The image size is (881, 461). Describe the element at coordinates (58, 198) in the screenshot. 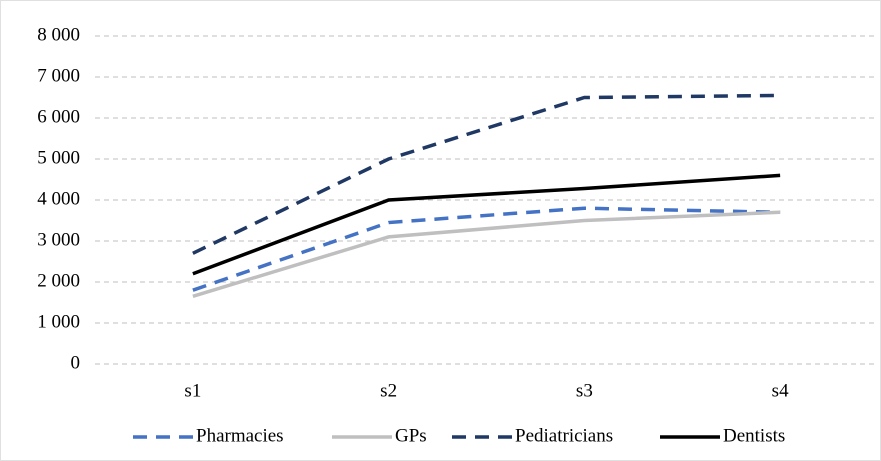

I see `y-tick-label: 4 000` at that location.